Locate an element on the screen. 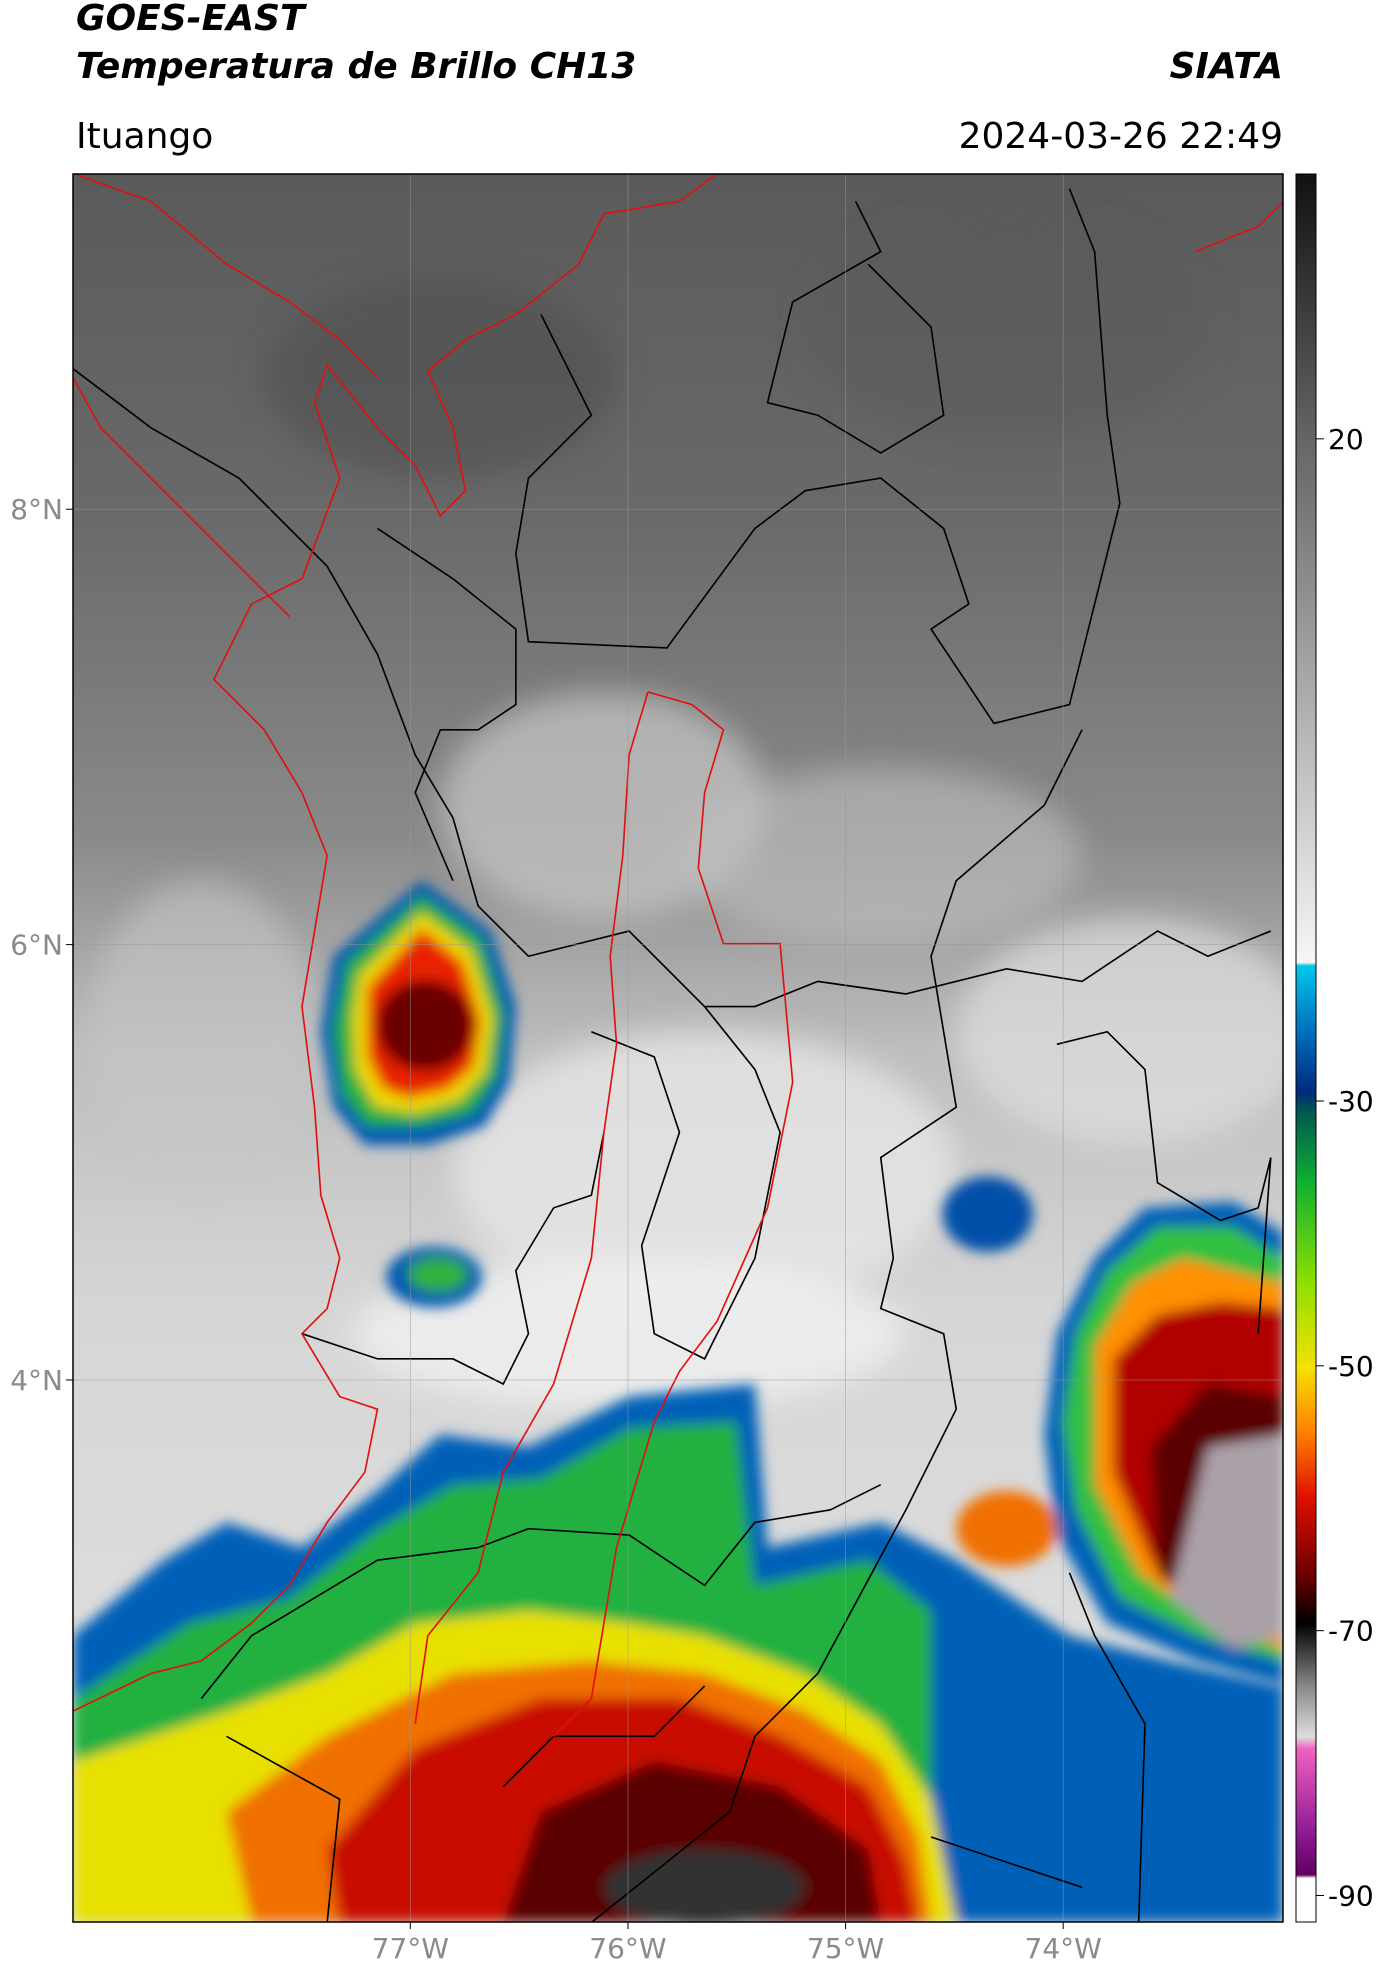  y-tick-label: 4°N is located at coordinates (36, 1380).